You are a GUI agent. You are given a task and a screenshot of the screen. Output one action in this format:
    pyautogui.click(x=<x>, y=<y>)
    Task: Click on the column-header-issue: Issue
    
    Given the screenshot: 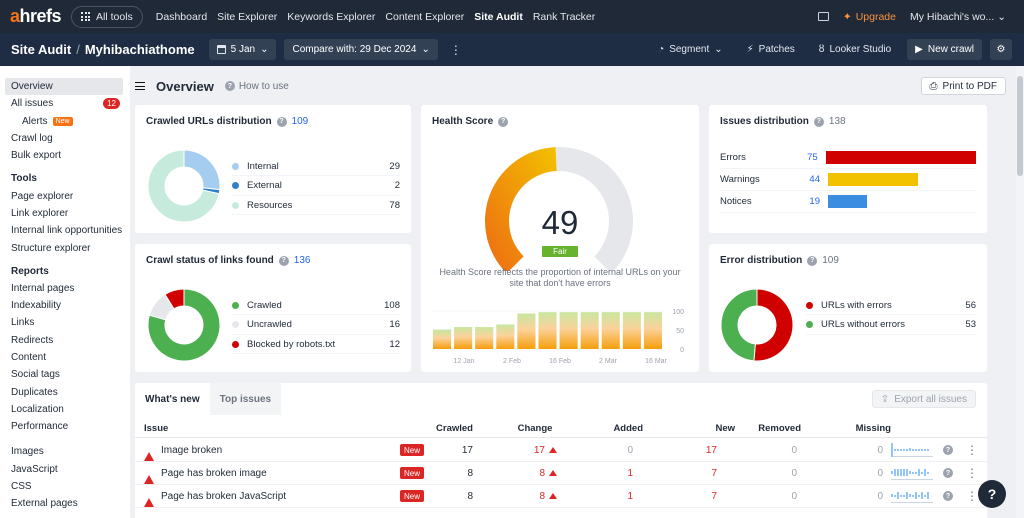 What is the action you would take?
    pyautogui.click(x=156, y=428)
    